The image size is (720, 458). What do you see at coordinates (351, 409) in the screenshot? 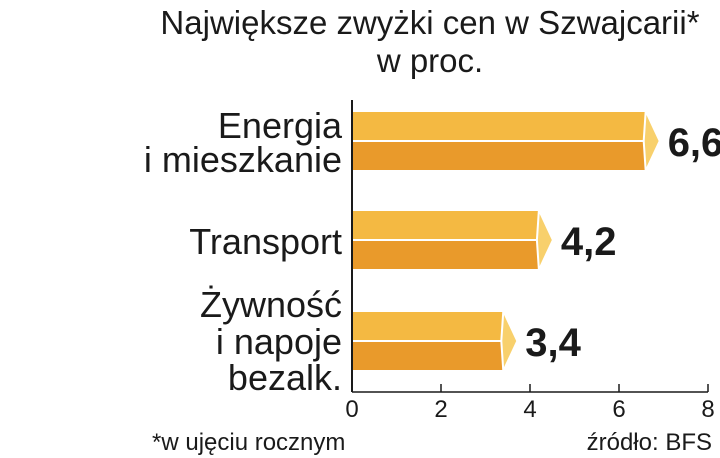
I see `x-tick-label: 0` at bounding box center [351, 409].